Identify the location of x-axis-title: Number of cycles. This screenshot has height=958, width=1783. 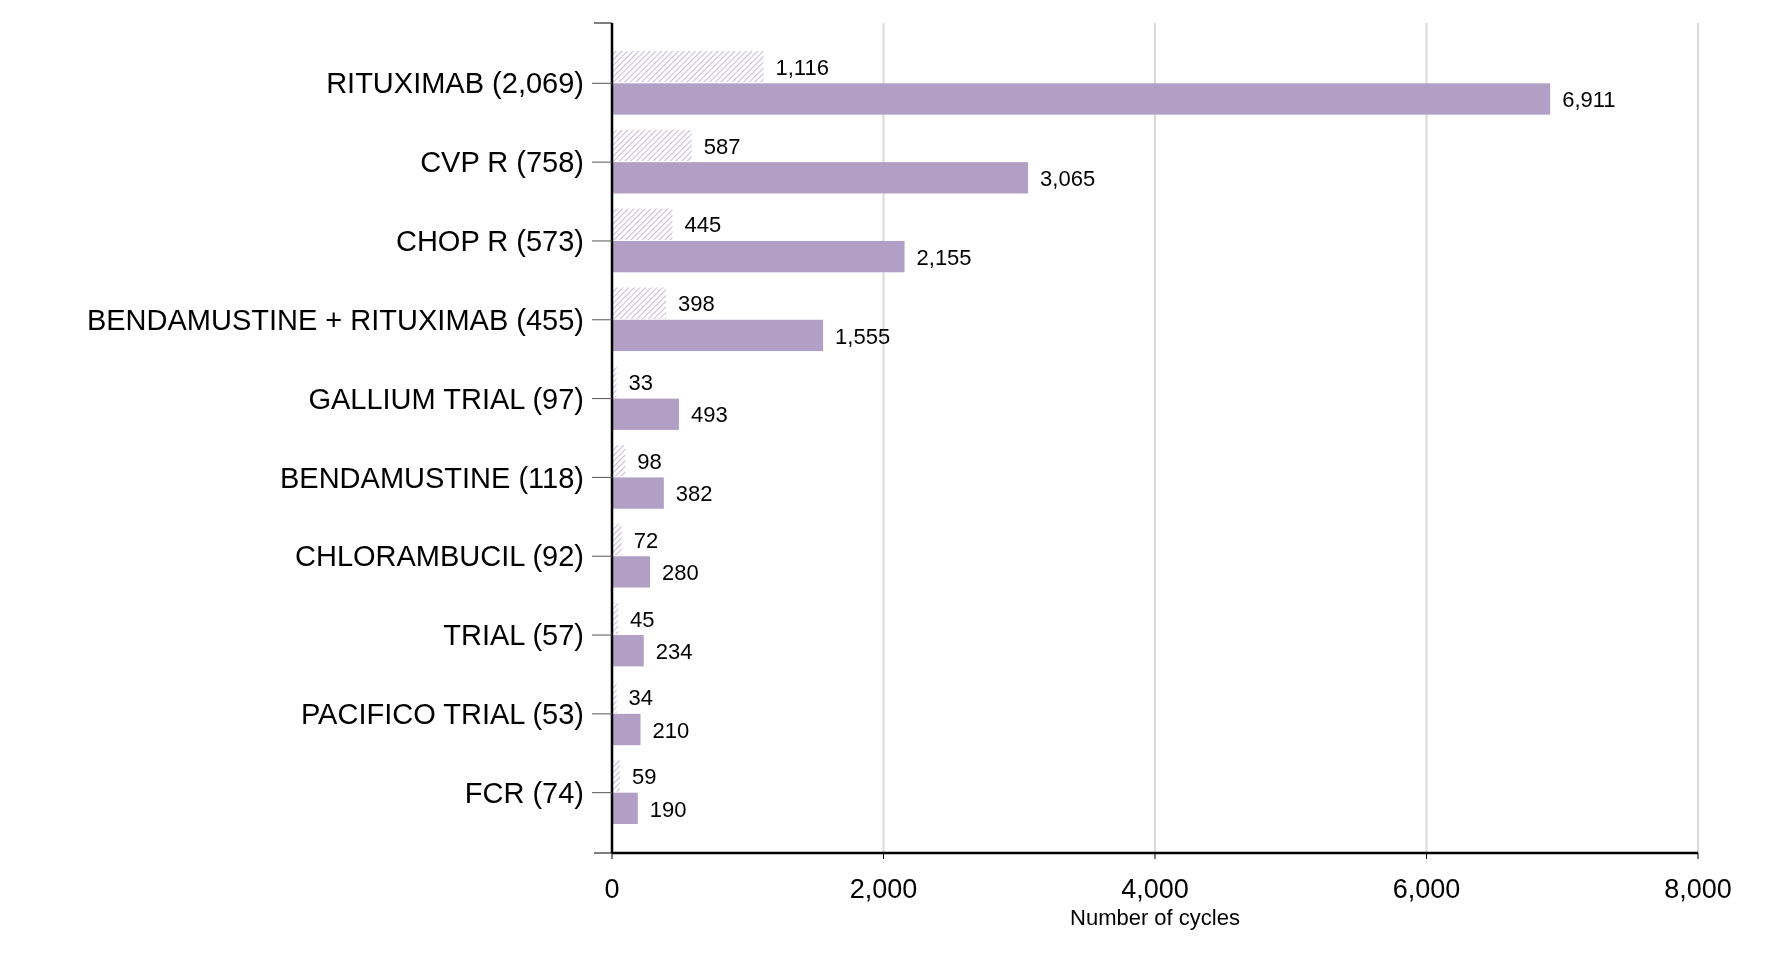
(1155, 917).